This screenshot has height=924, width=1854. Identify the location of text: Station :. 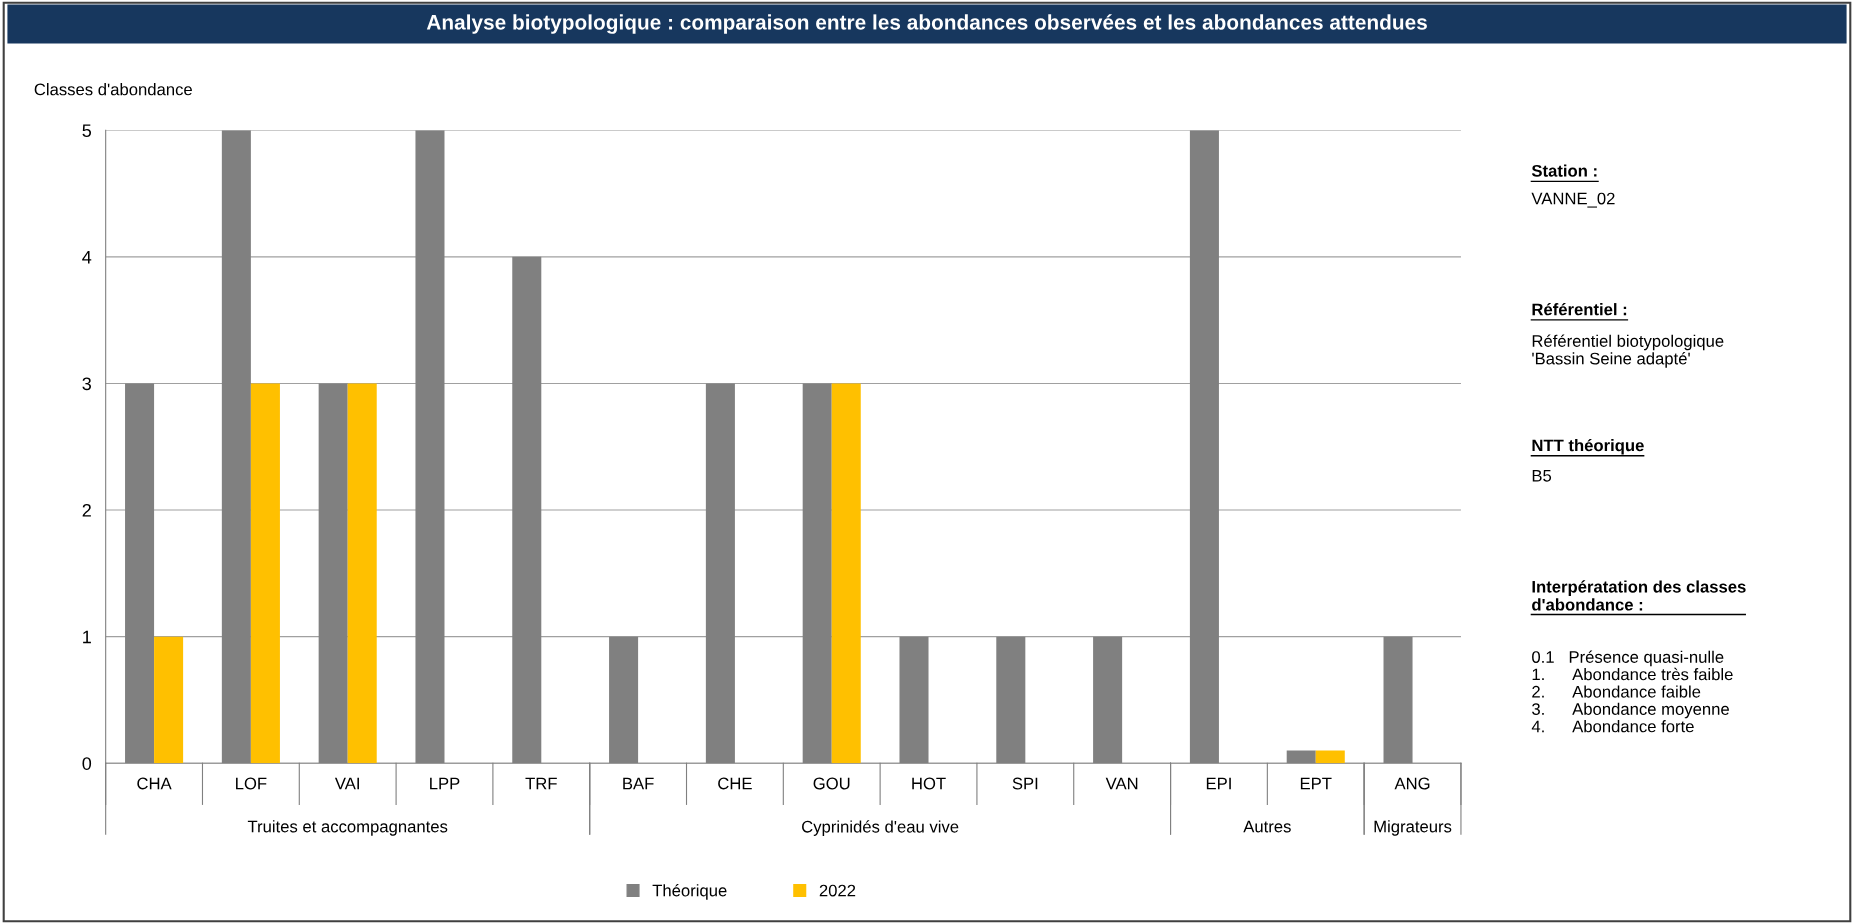
(1564, 170).